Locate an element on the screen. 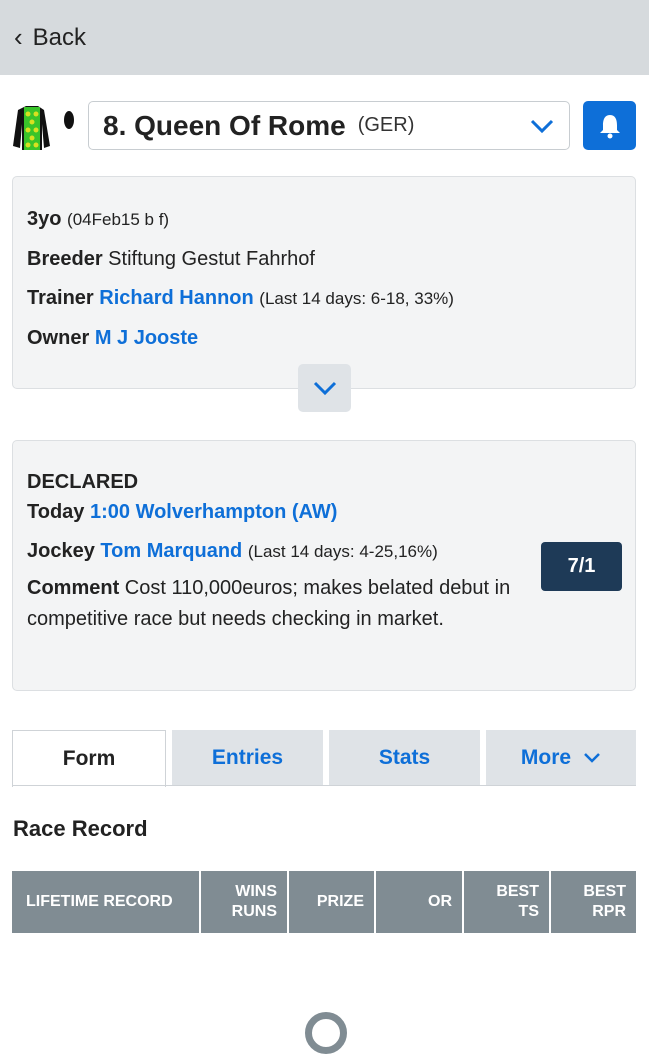  column-header-label: BEST RPR is located at coordinates (604, 901).